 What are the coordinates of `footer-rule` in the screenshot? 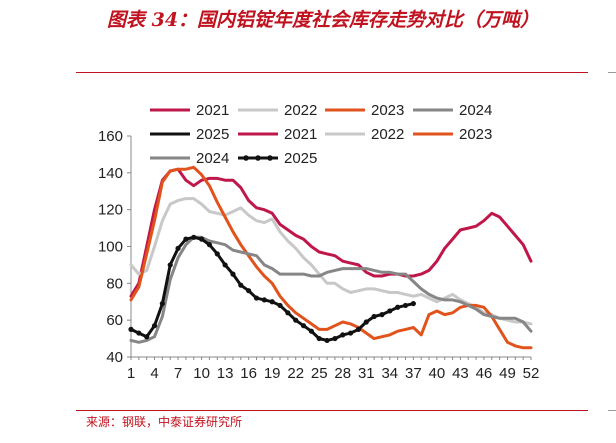 It's located at (332, 410).